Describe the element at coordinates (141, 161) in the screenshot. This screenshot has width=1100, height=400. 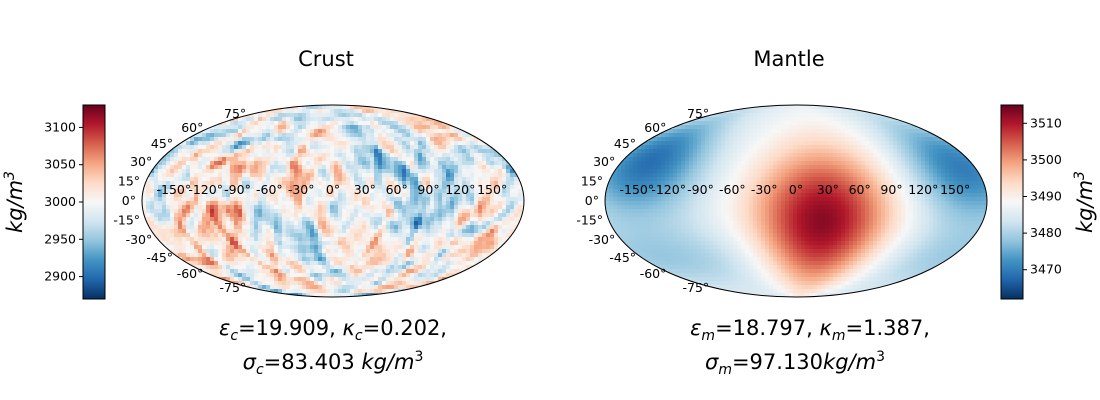
I see `crust-lat-tick: 30°` at that location.